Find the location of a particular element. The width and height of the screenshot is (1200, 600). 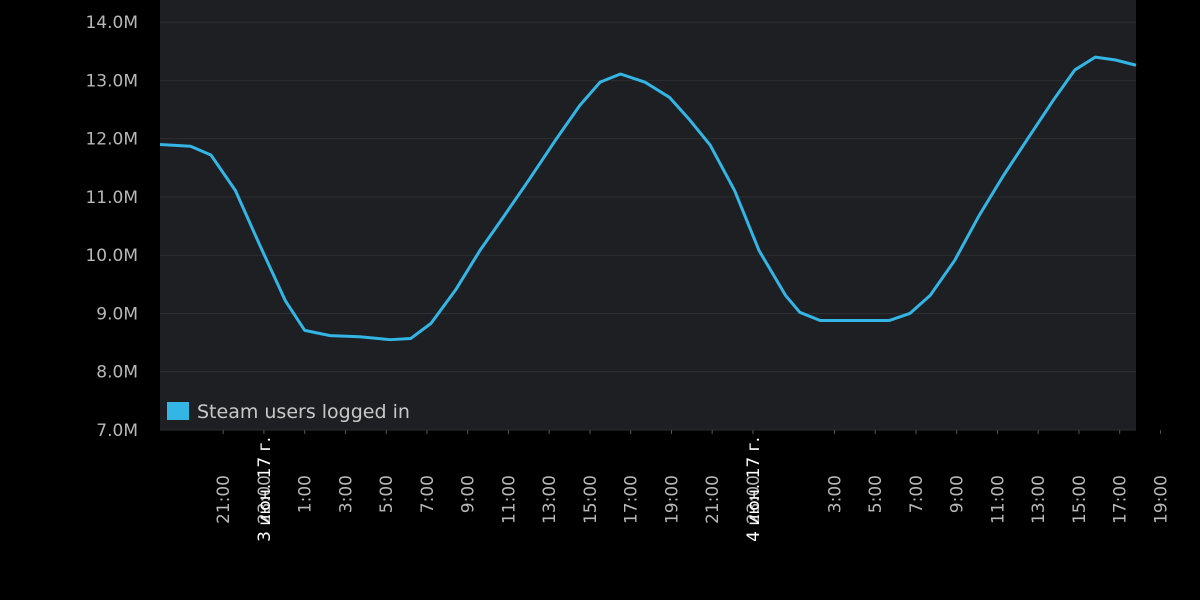

x-major-tick-label: 4 июн. 17 г. is located at coordinates (754, 489).